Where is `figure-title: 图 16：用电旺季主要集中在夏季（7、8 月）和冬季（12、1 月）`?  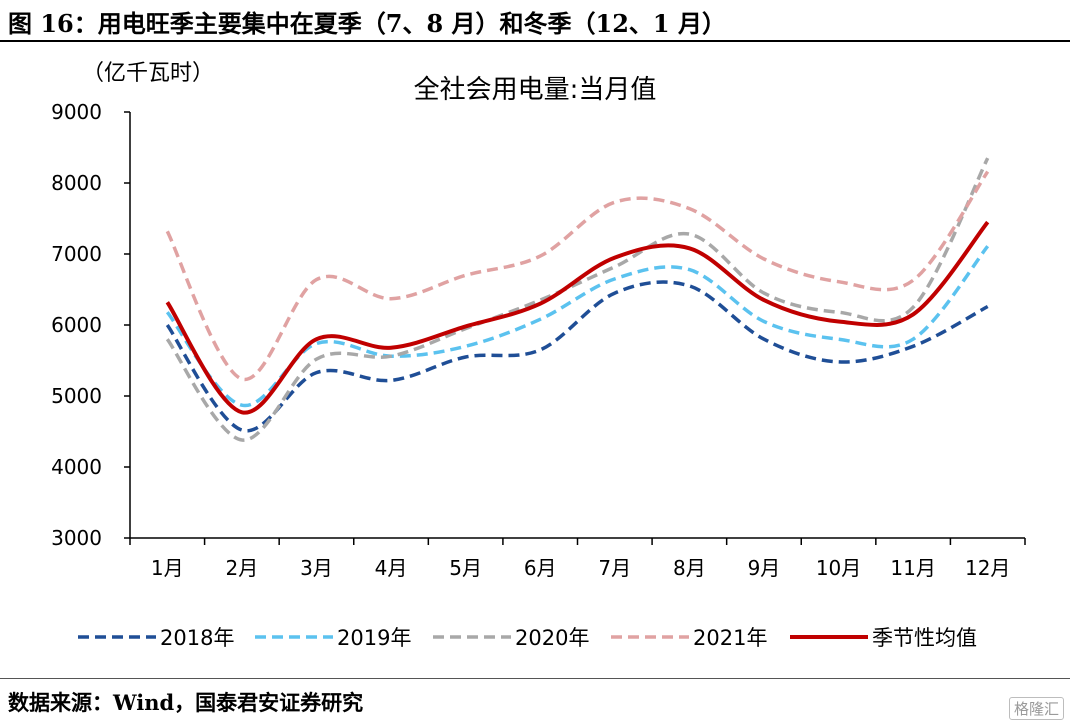 figure-title: 图 16：用电旺季主要集中在夏季（7、8 月）和冬季（12、1 月） is located at coordinates (367, 23).